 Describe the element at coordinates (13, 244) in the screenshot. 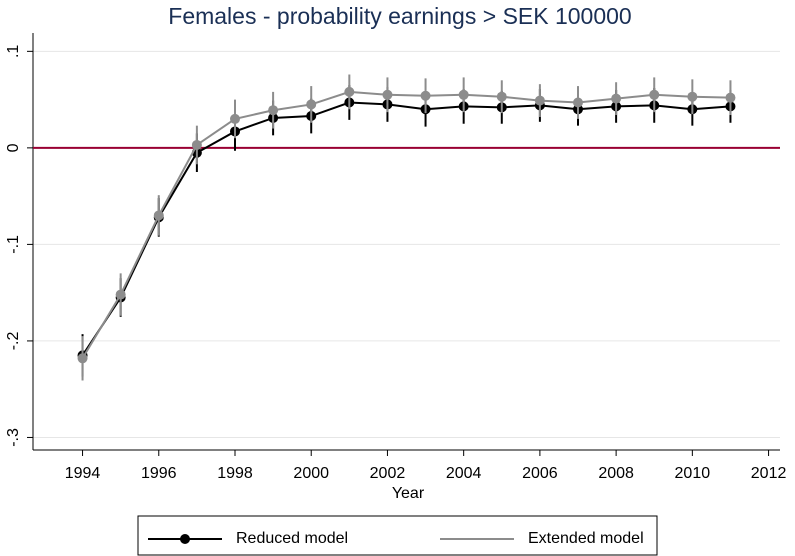

I see `y-tick-label: -.1` at that location.